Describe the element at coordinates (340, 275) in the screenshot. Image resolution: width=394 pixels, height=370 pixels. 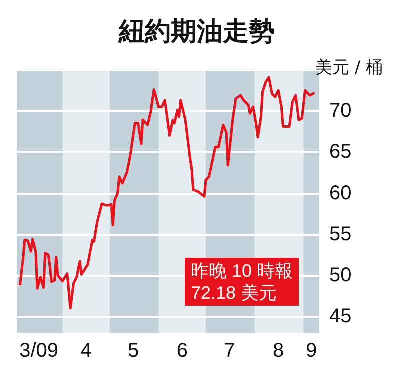
I see `y-tick-label: 50` at that location.